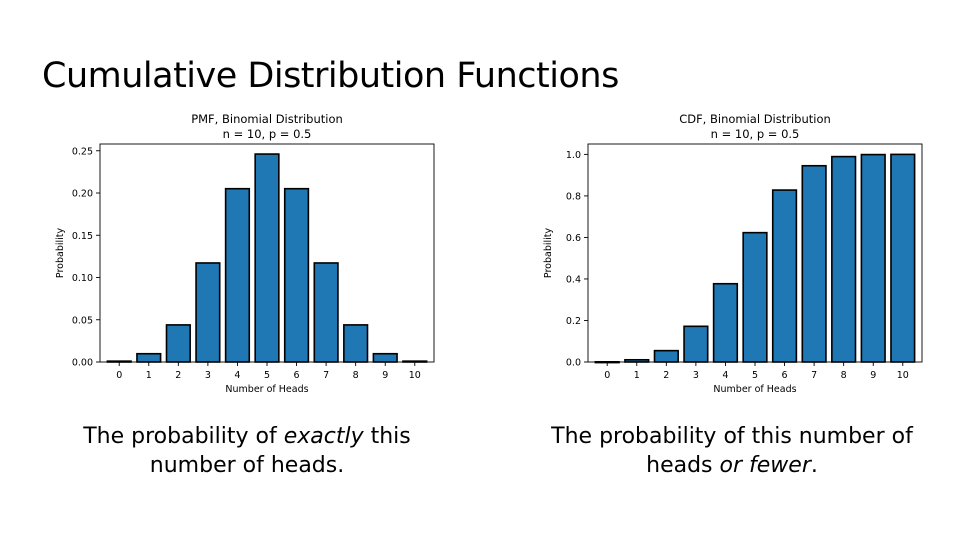 Image resolution: width=960 pixels, height=540 pixels. What do you see at coordinates (755, 134) in the screenshot?
I see `cdf-subtitle: n = 10, p = 0.5` at bounding box center [755, 134].